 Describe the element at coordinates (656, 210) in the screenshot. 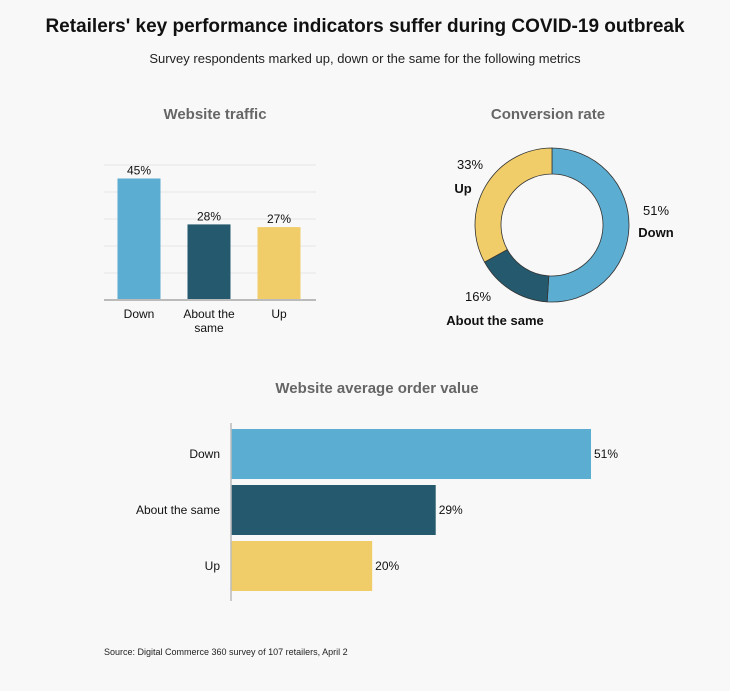

I see `conversion-value-label-down: 51%` at that location.